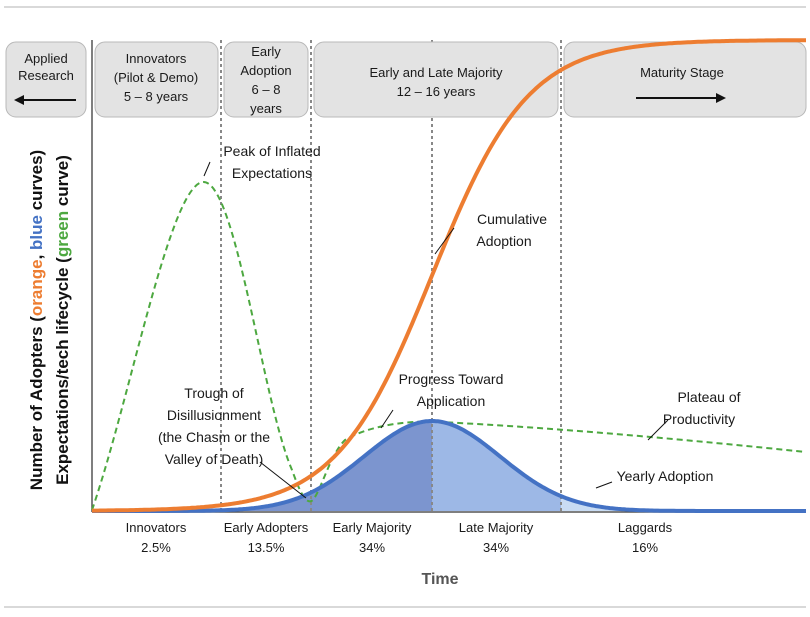 This screenshot has height=617, width=810. What do you see at coordinates (451, 379) in the screenshot?
I see `progress-label: Progress Toward` at bounding box center [451, 379].